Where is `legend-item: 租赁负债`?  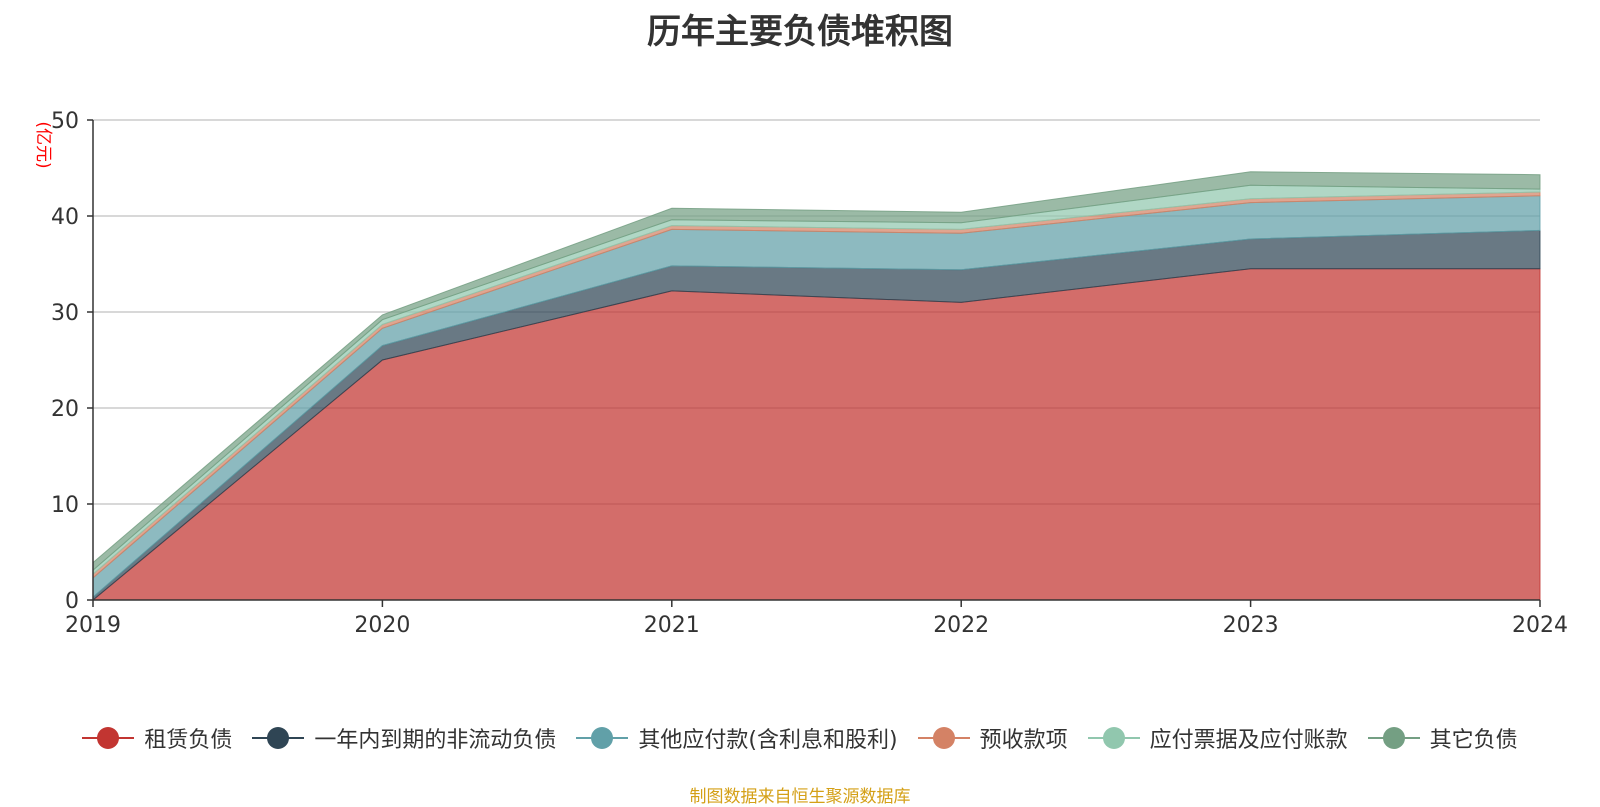 legend-item: 租赁负债 is located at coordinates (157, 738).